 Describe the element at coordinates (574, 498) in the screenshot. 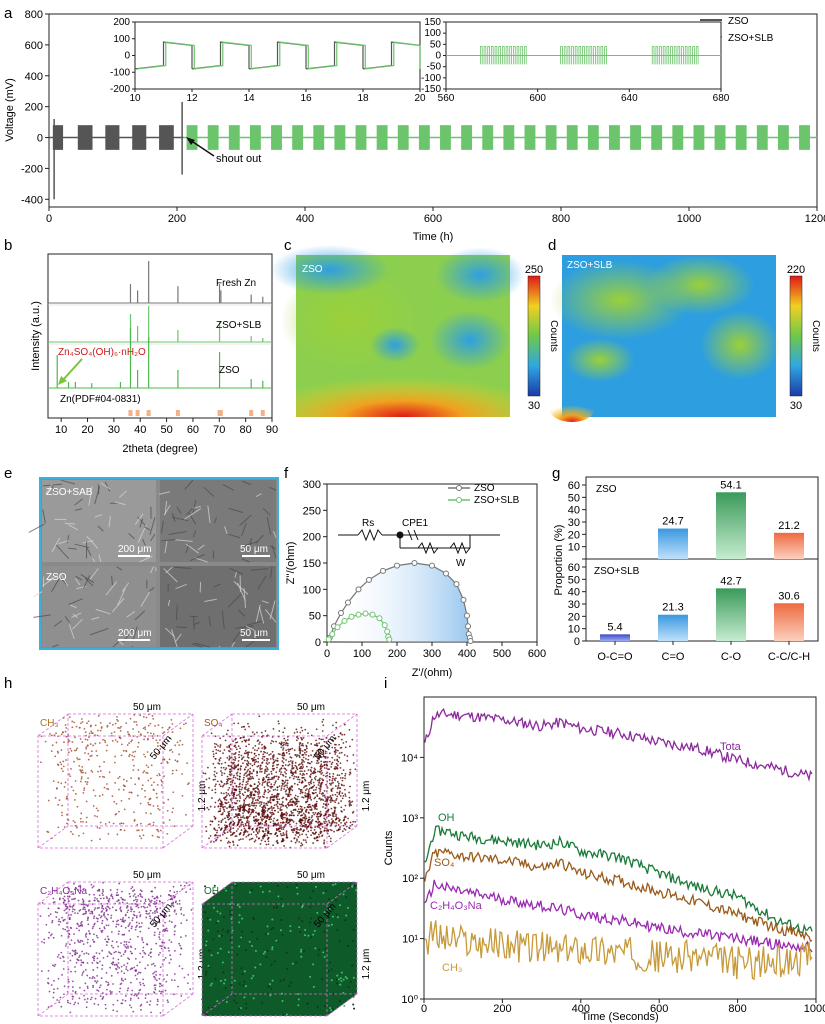

I see `g-ytick-label: 50` at that location.